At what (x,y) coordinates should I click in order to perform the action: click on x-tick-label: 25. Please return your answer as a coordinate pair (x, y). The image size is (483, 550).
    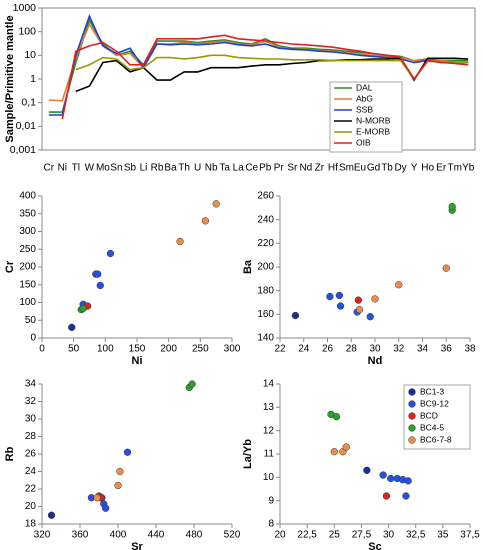
    Looking at the image, I should click on (335, 535).